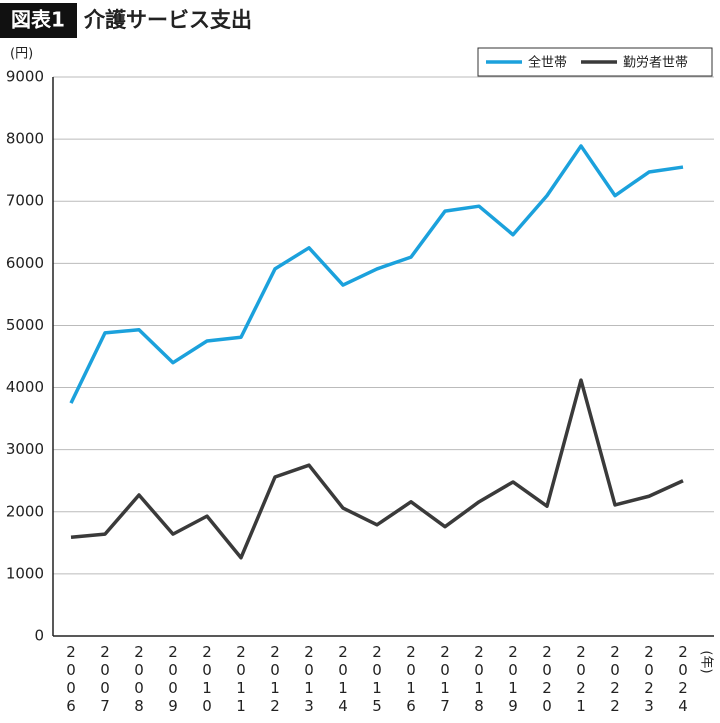  I want to click on y-tick-label: 5000, so click(25, 325).